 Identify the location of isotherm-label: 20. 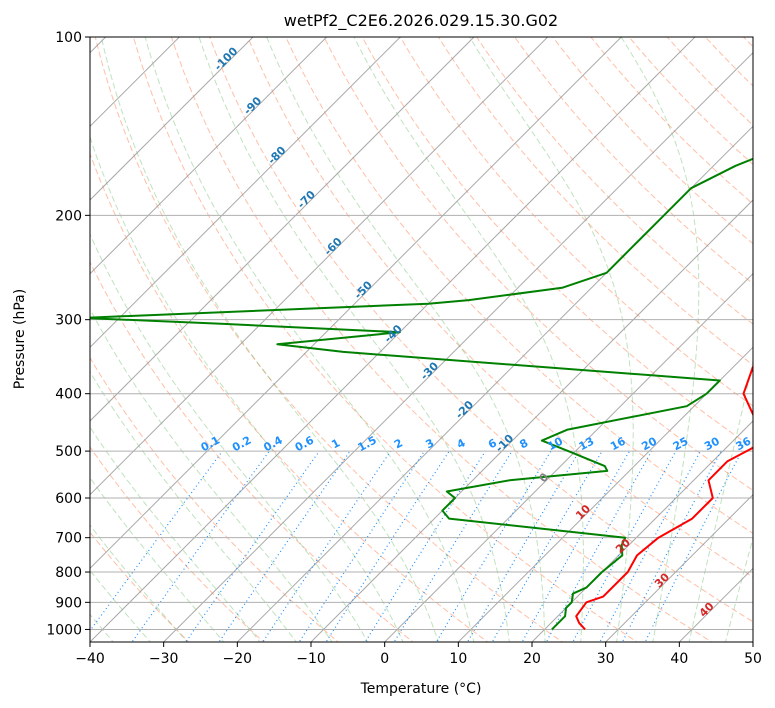
(623, 546).